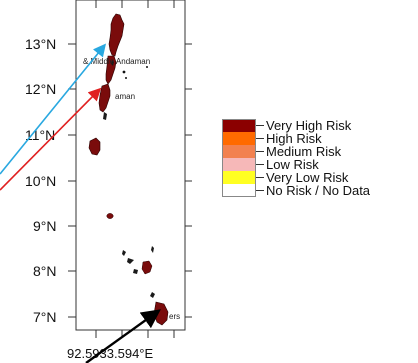 The width and height of the screenshot is (418, 363). What do you see at coordinates (94, 146) in the screenshot?
I see `island-little-andaman` at bounding box center [94, 146].